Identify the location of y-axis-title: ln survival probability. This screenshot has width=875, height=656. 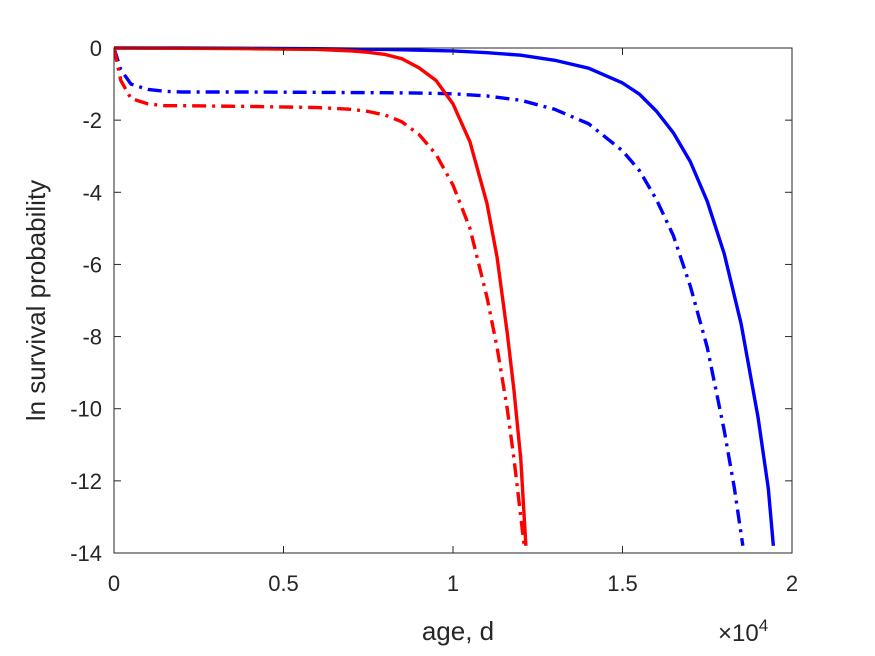
(36, 300).